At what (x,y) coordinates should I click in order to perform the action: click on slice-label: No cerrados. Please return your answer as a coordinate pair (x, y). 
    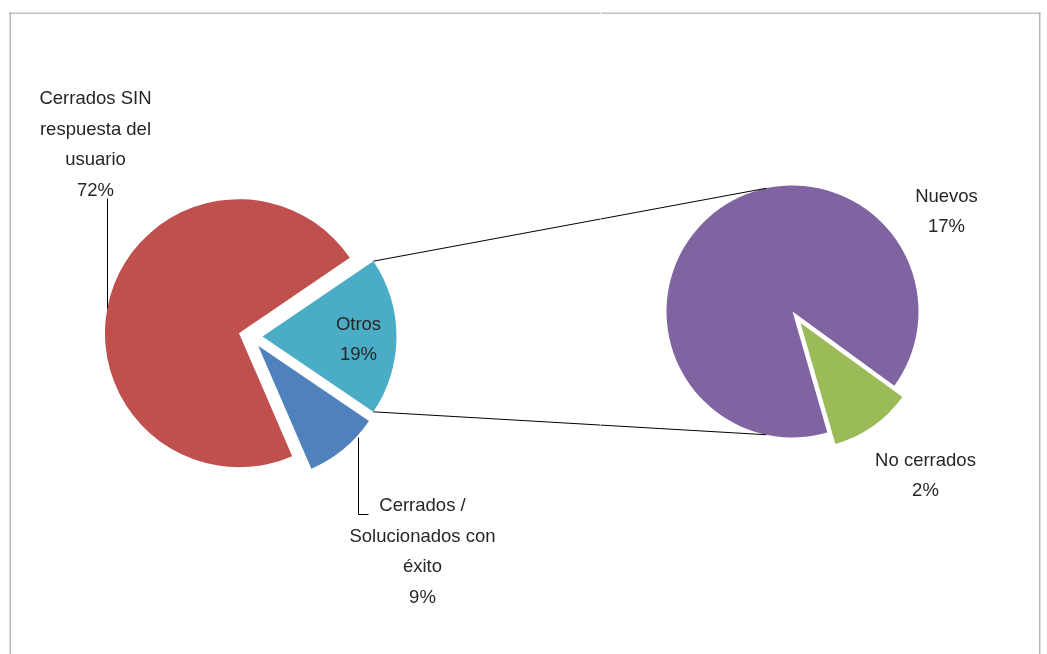
    Looking at the image, I should click on (925, 459).